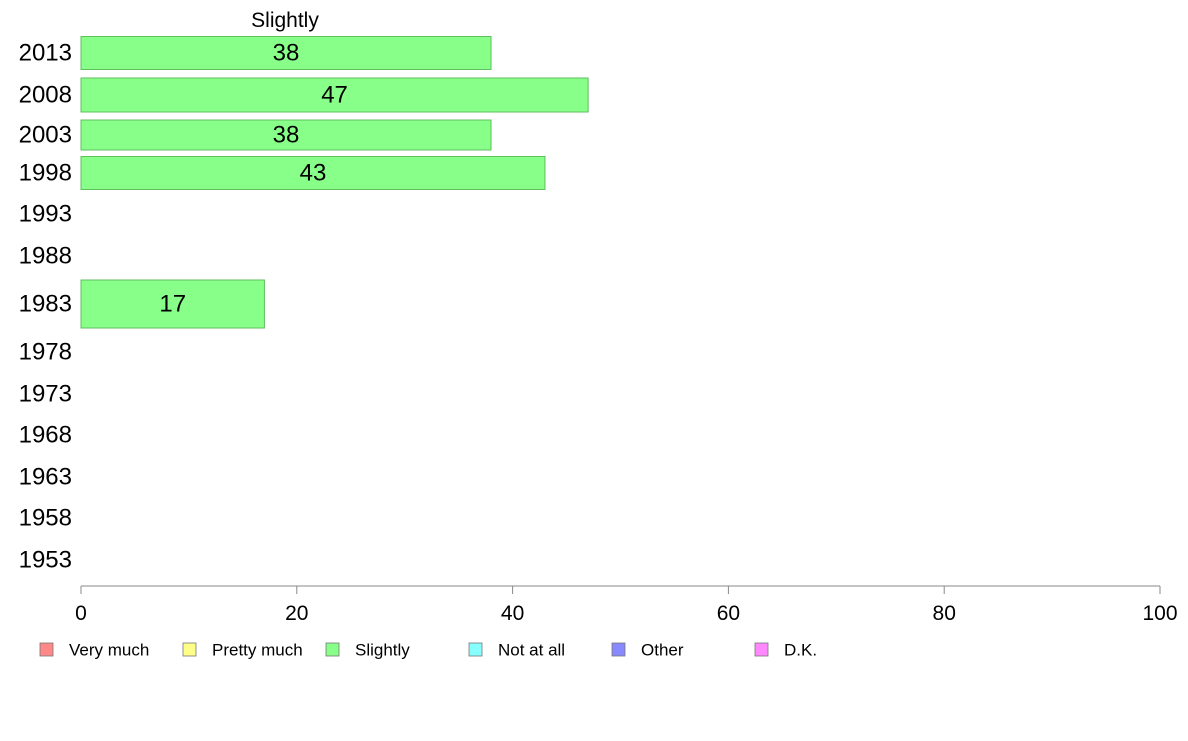 The image size is (1188, 741). I want to click on y-tick-label-1973: 1973, so click(45, 394).